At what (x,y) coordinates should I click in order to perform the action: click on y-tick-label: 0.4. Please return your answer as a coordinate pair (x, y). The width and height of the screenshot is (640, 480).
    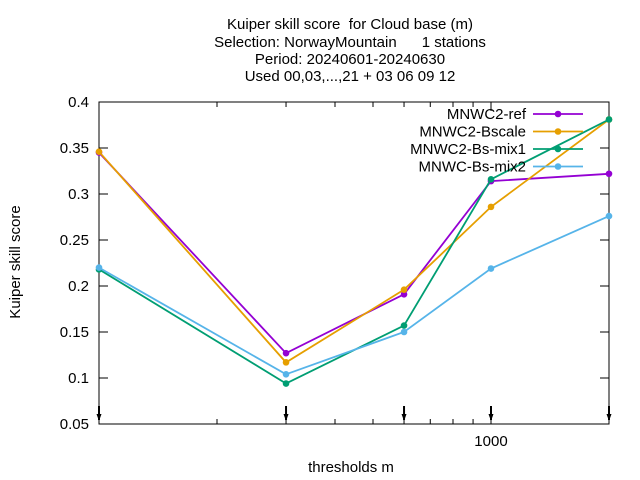
    Looking at the image, I should click on (78, 102).